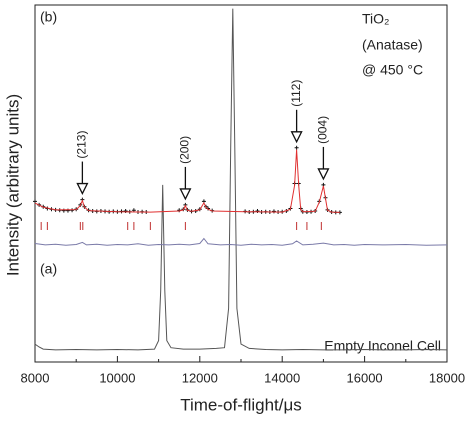  What do you see at coordinates (48, 269) in the screenshot?
I see `panel-label: (a)` at bounding box center [48, 269].